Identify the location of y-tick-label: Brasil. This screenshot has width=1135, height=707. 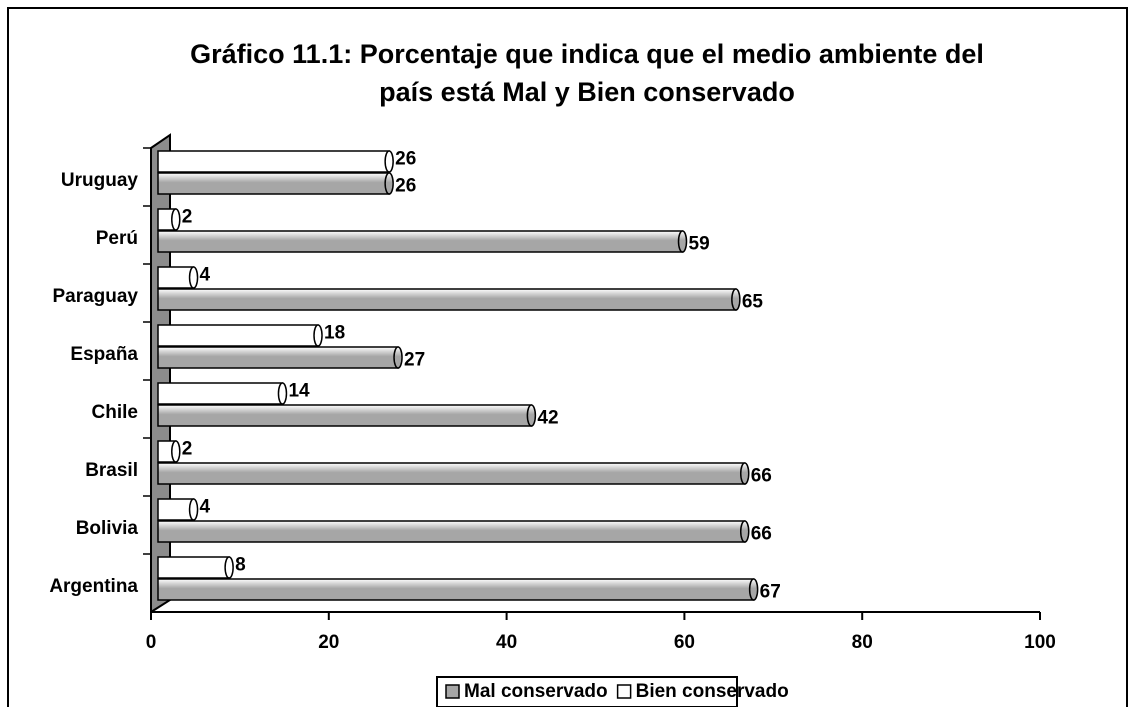
(111, 470).